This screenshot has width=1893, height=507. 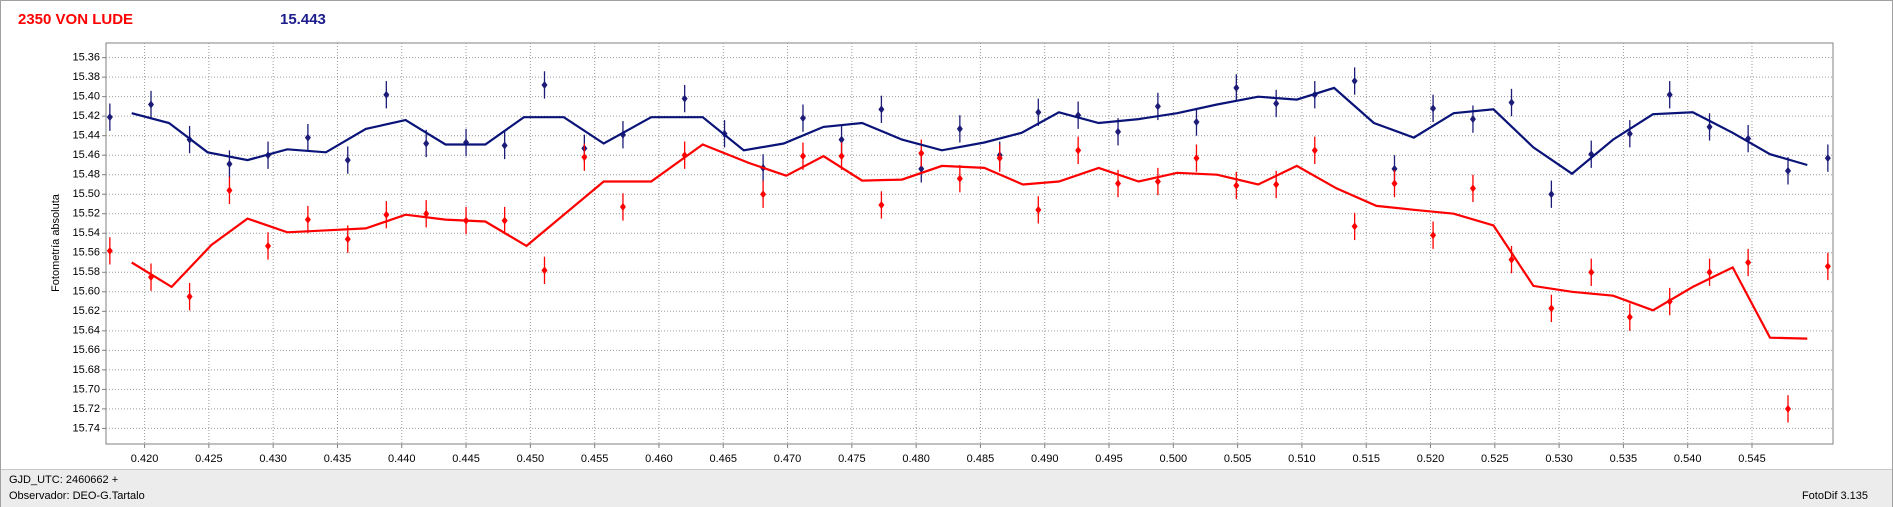 I want to click on x-tick-label: 0.515, so click(x=1366, y=459).